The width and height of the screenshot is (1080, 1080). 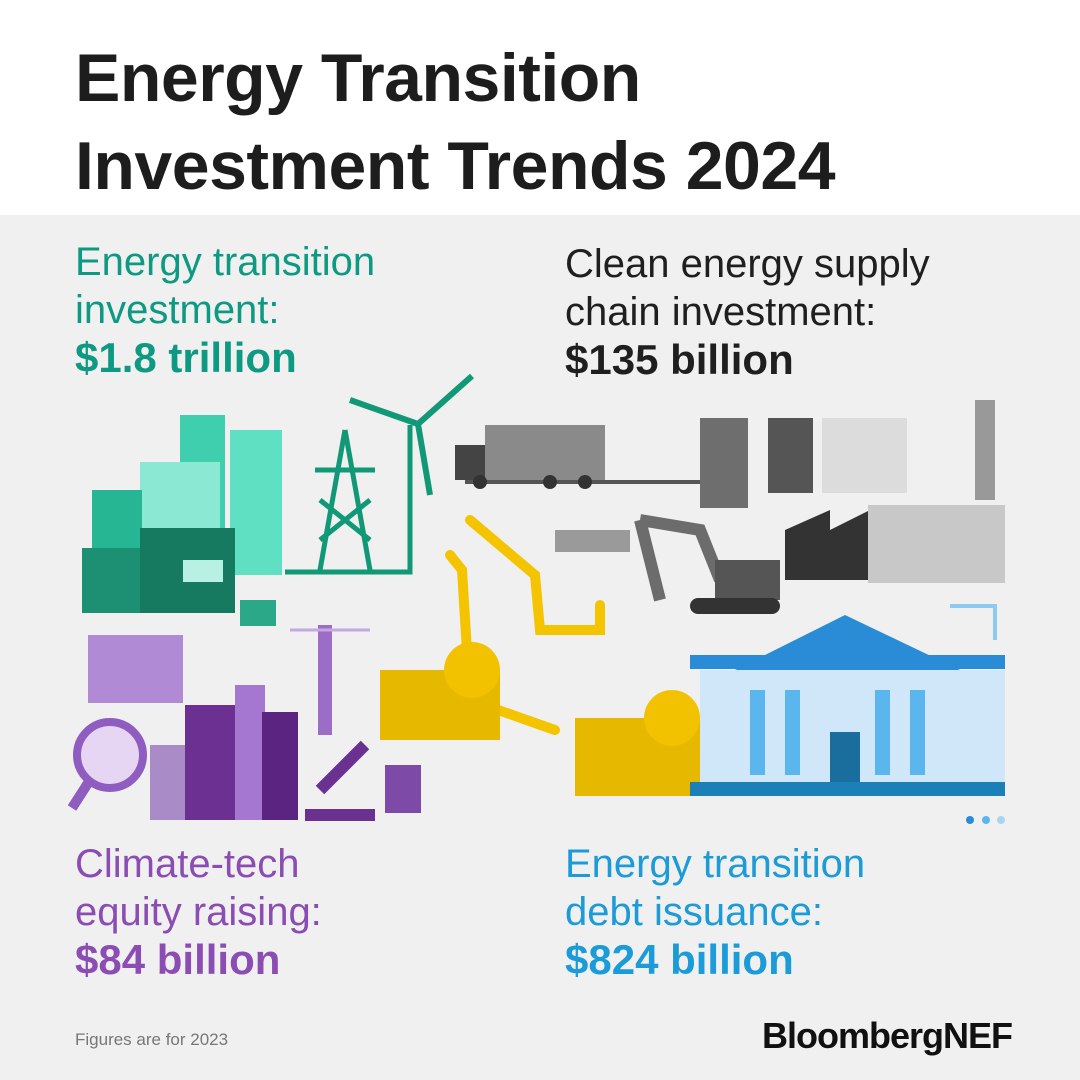 What do you see at coordinates (278, 499) in the screenshot?
I see `green-city` at bounding box center [278, 499].